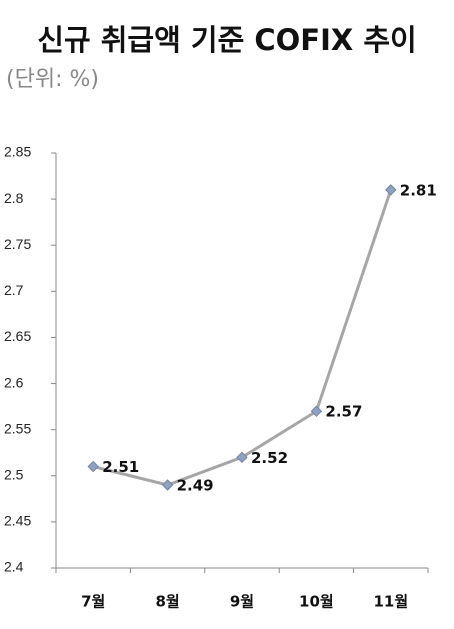 The height and width of the screenshot is (629, 454). What do you see at coordinates (17, 428) in the screenshot?
I see `y-tick-label: 2.55` at bounding box center [17, 428].